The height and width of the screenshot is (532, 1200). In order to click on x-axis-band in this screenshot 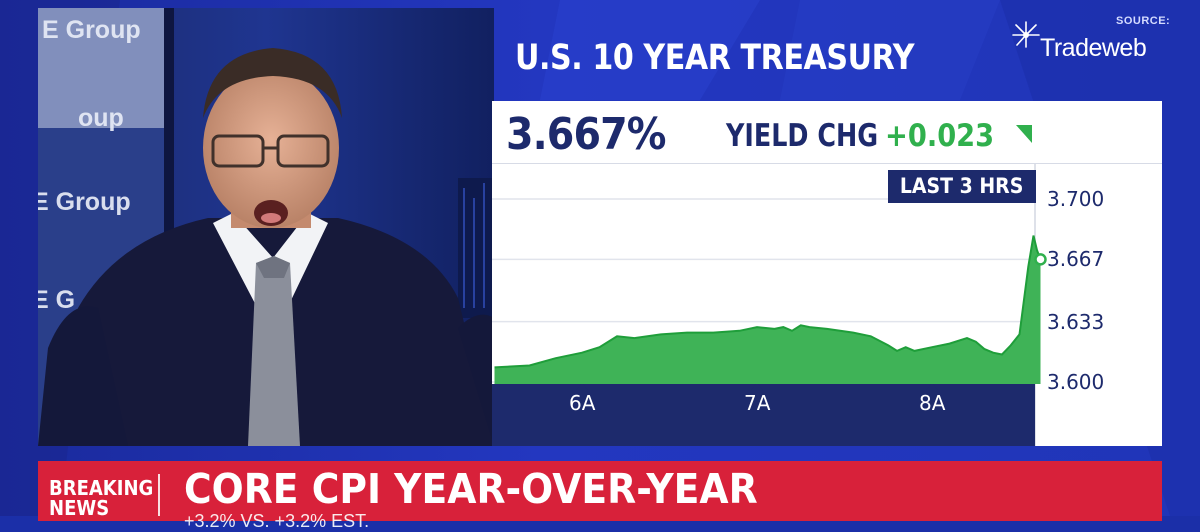, I will do `click(763, 414)`.